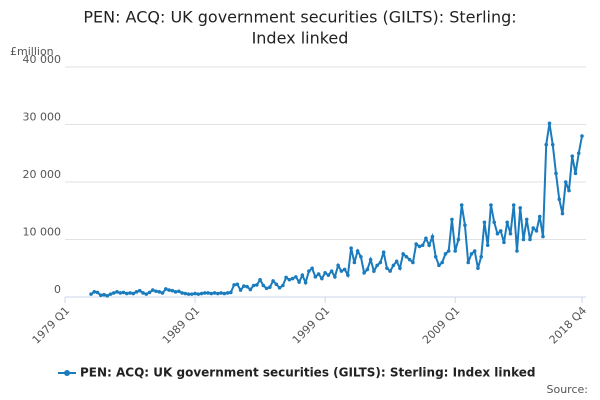  What do you see at coordinates (300, 38) in the screenshot?
I see `chart-title: Index linked` at bounding box center [300, 38].